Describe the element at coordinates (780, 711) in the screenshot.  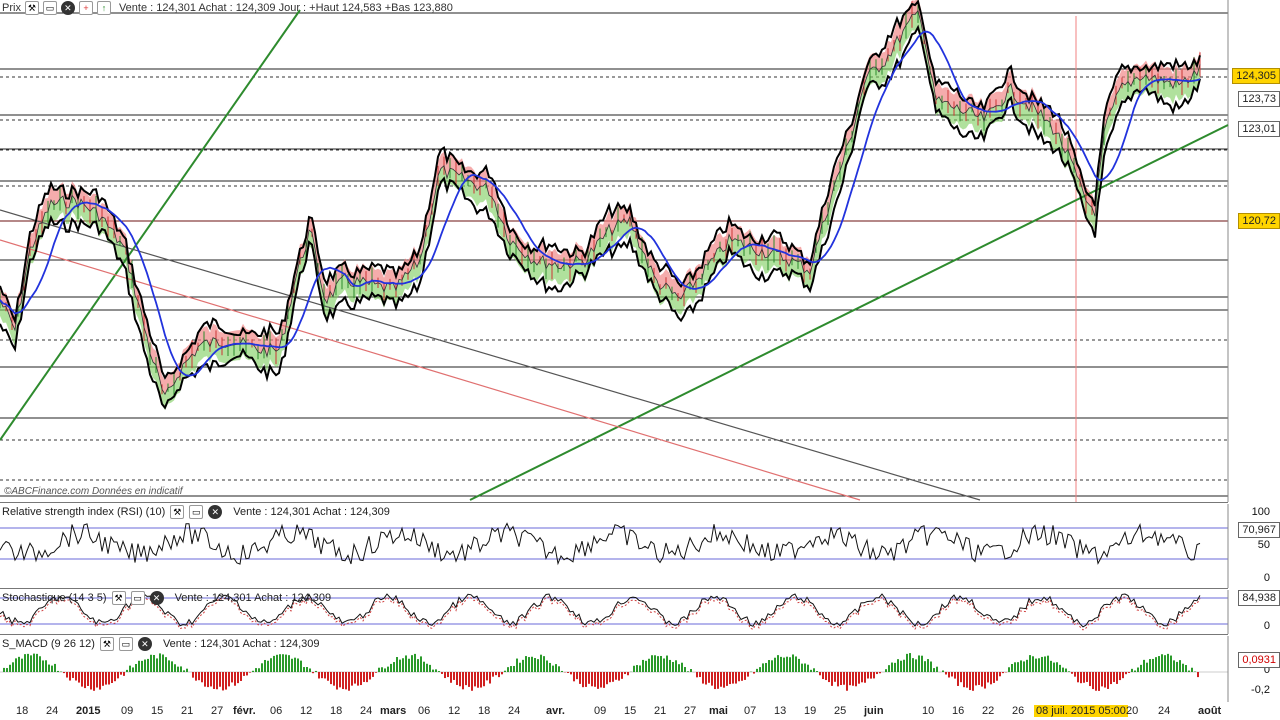
I see `time-axis-label: 13` at that location.